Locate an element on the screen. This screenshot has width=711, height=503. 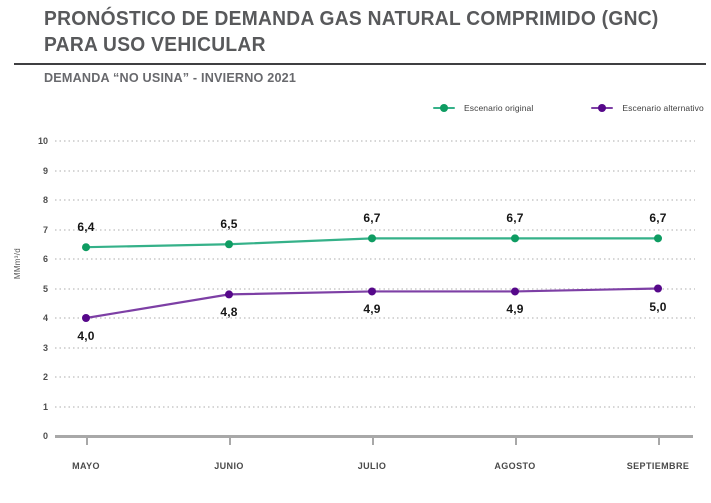
y-tick-label: 9 is located at coordinates (45, 170).